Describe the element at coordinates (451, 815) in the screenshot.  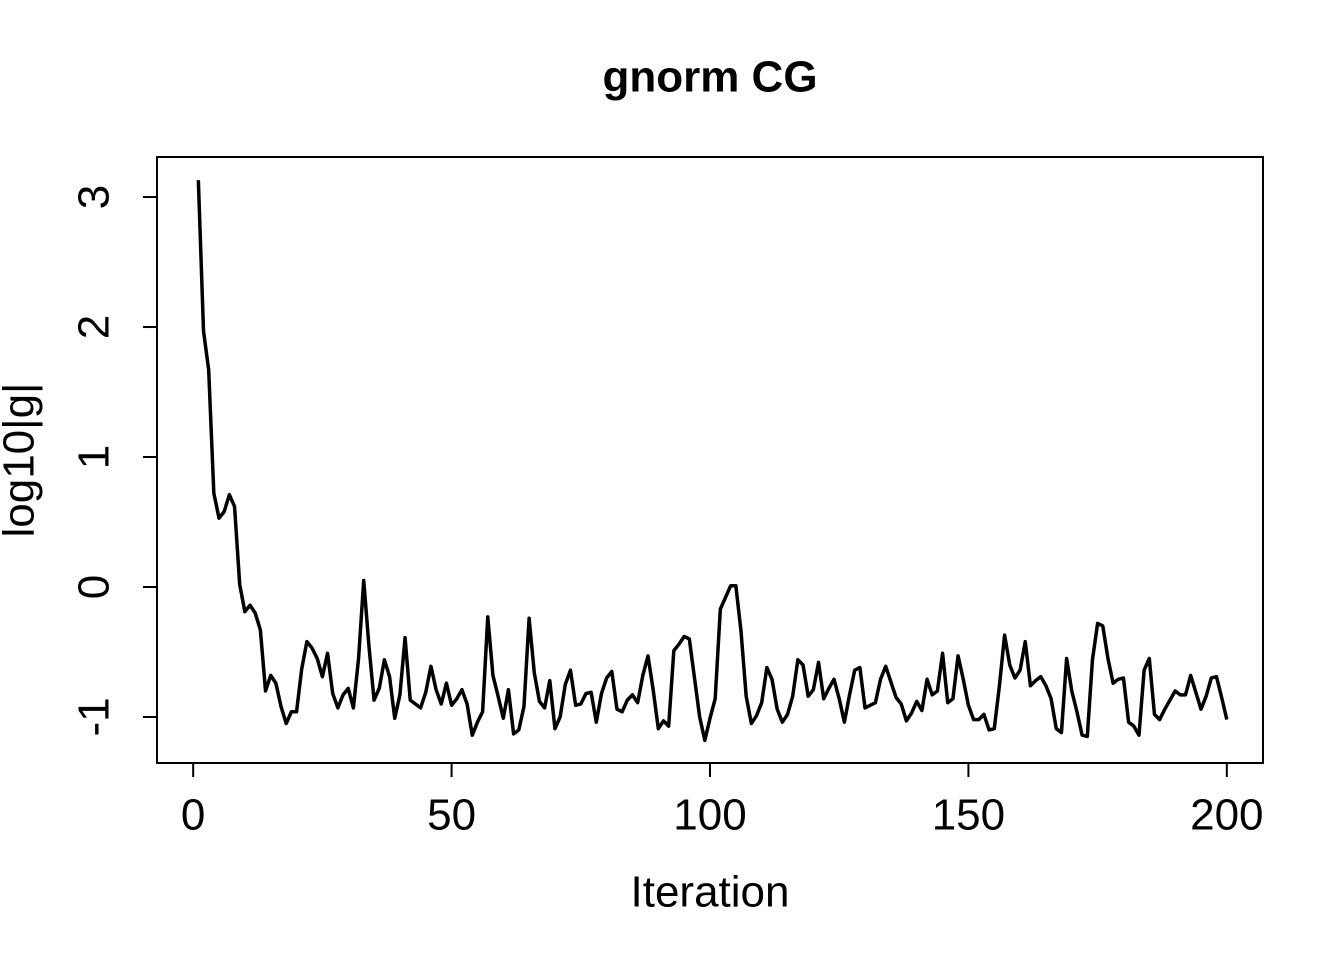
I see `x-tick-label: 50` at that location.